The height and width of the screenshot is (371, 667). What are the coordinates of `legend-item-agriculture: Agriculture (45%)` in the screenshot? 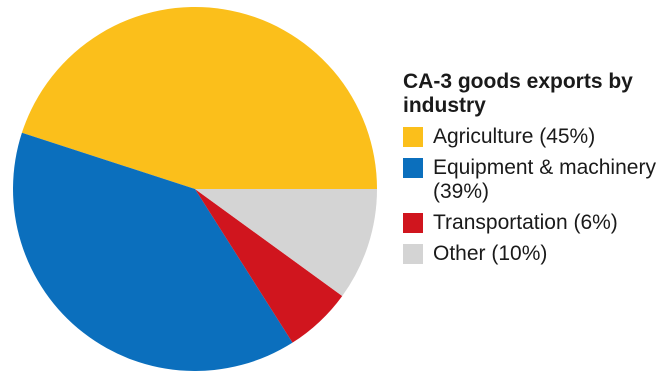 It's located at (534, 137).